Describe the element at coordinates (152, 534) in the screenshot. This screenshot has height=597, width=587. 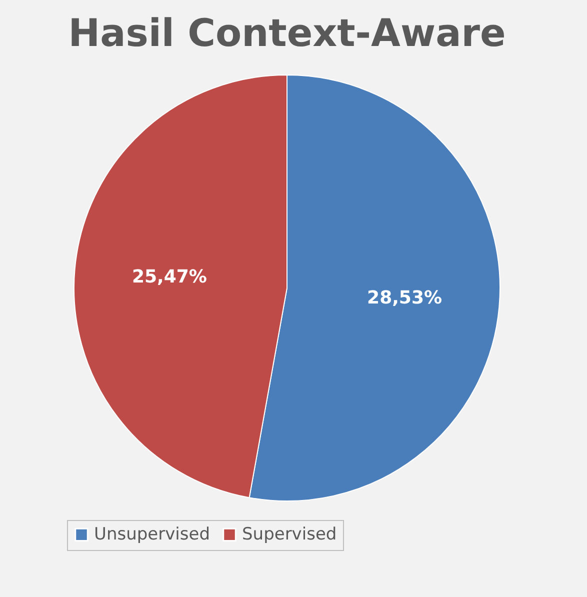
I see `legend-label: Unsupervised` at that location.